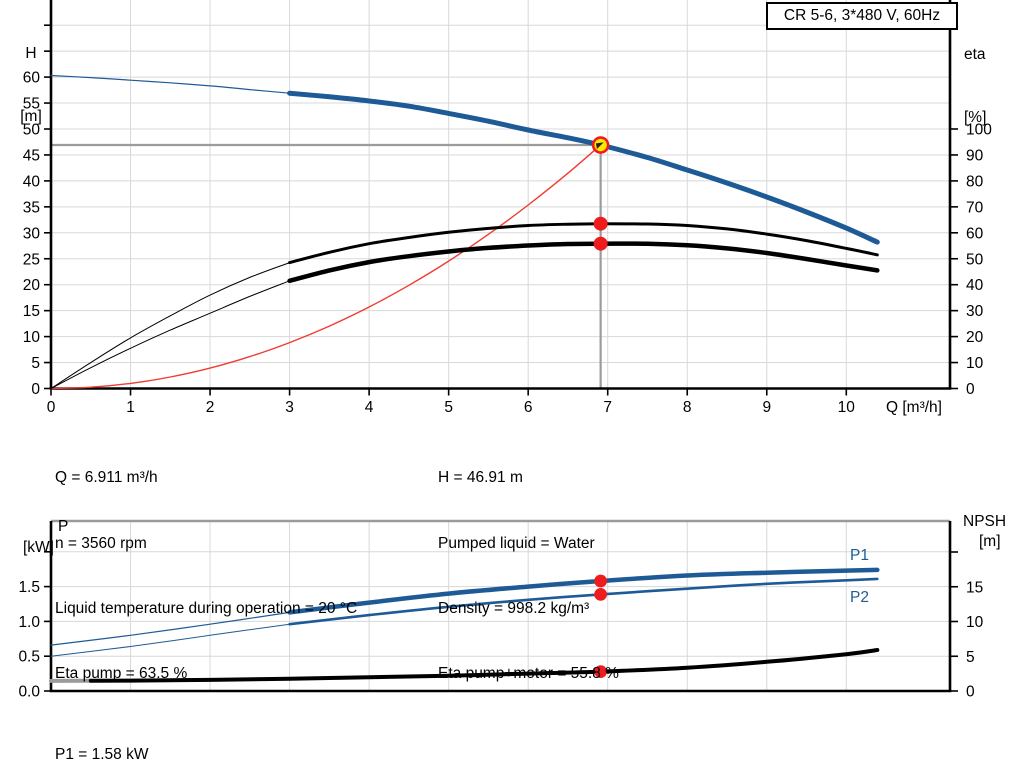 This screenshot has width=1024, height=781. I want to click on npsh-axis-symbol: NPSH, so click(985, 521).